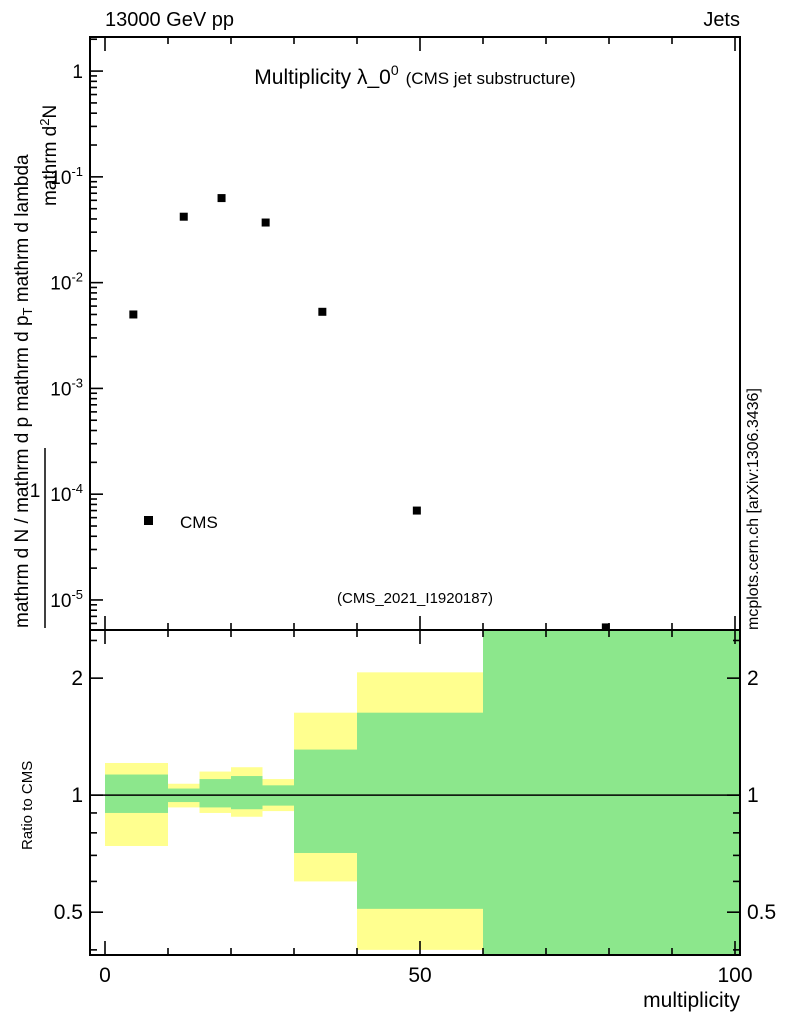  Describe the element at coordinates (691, 1000) in the screenshot. I see `x-axis-label: multiplicity` at that location.